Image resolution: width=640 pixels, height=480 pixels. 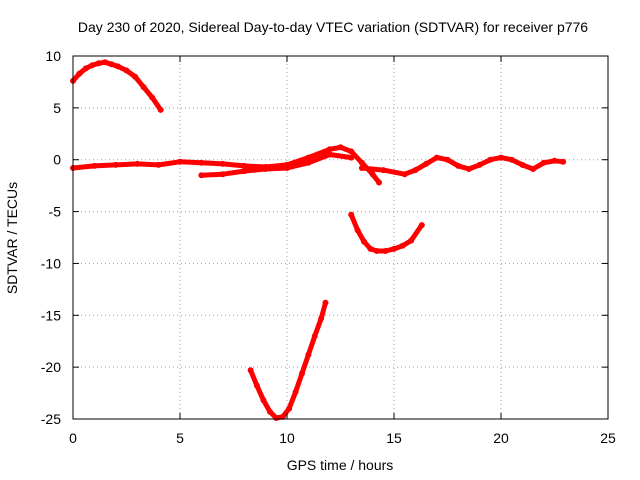 What do you see at coordinates (288, 360) in the screenshot?
I see `series-arc-deep-negative` at bounding box center [288, 360].